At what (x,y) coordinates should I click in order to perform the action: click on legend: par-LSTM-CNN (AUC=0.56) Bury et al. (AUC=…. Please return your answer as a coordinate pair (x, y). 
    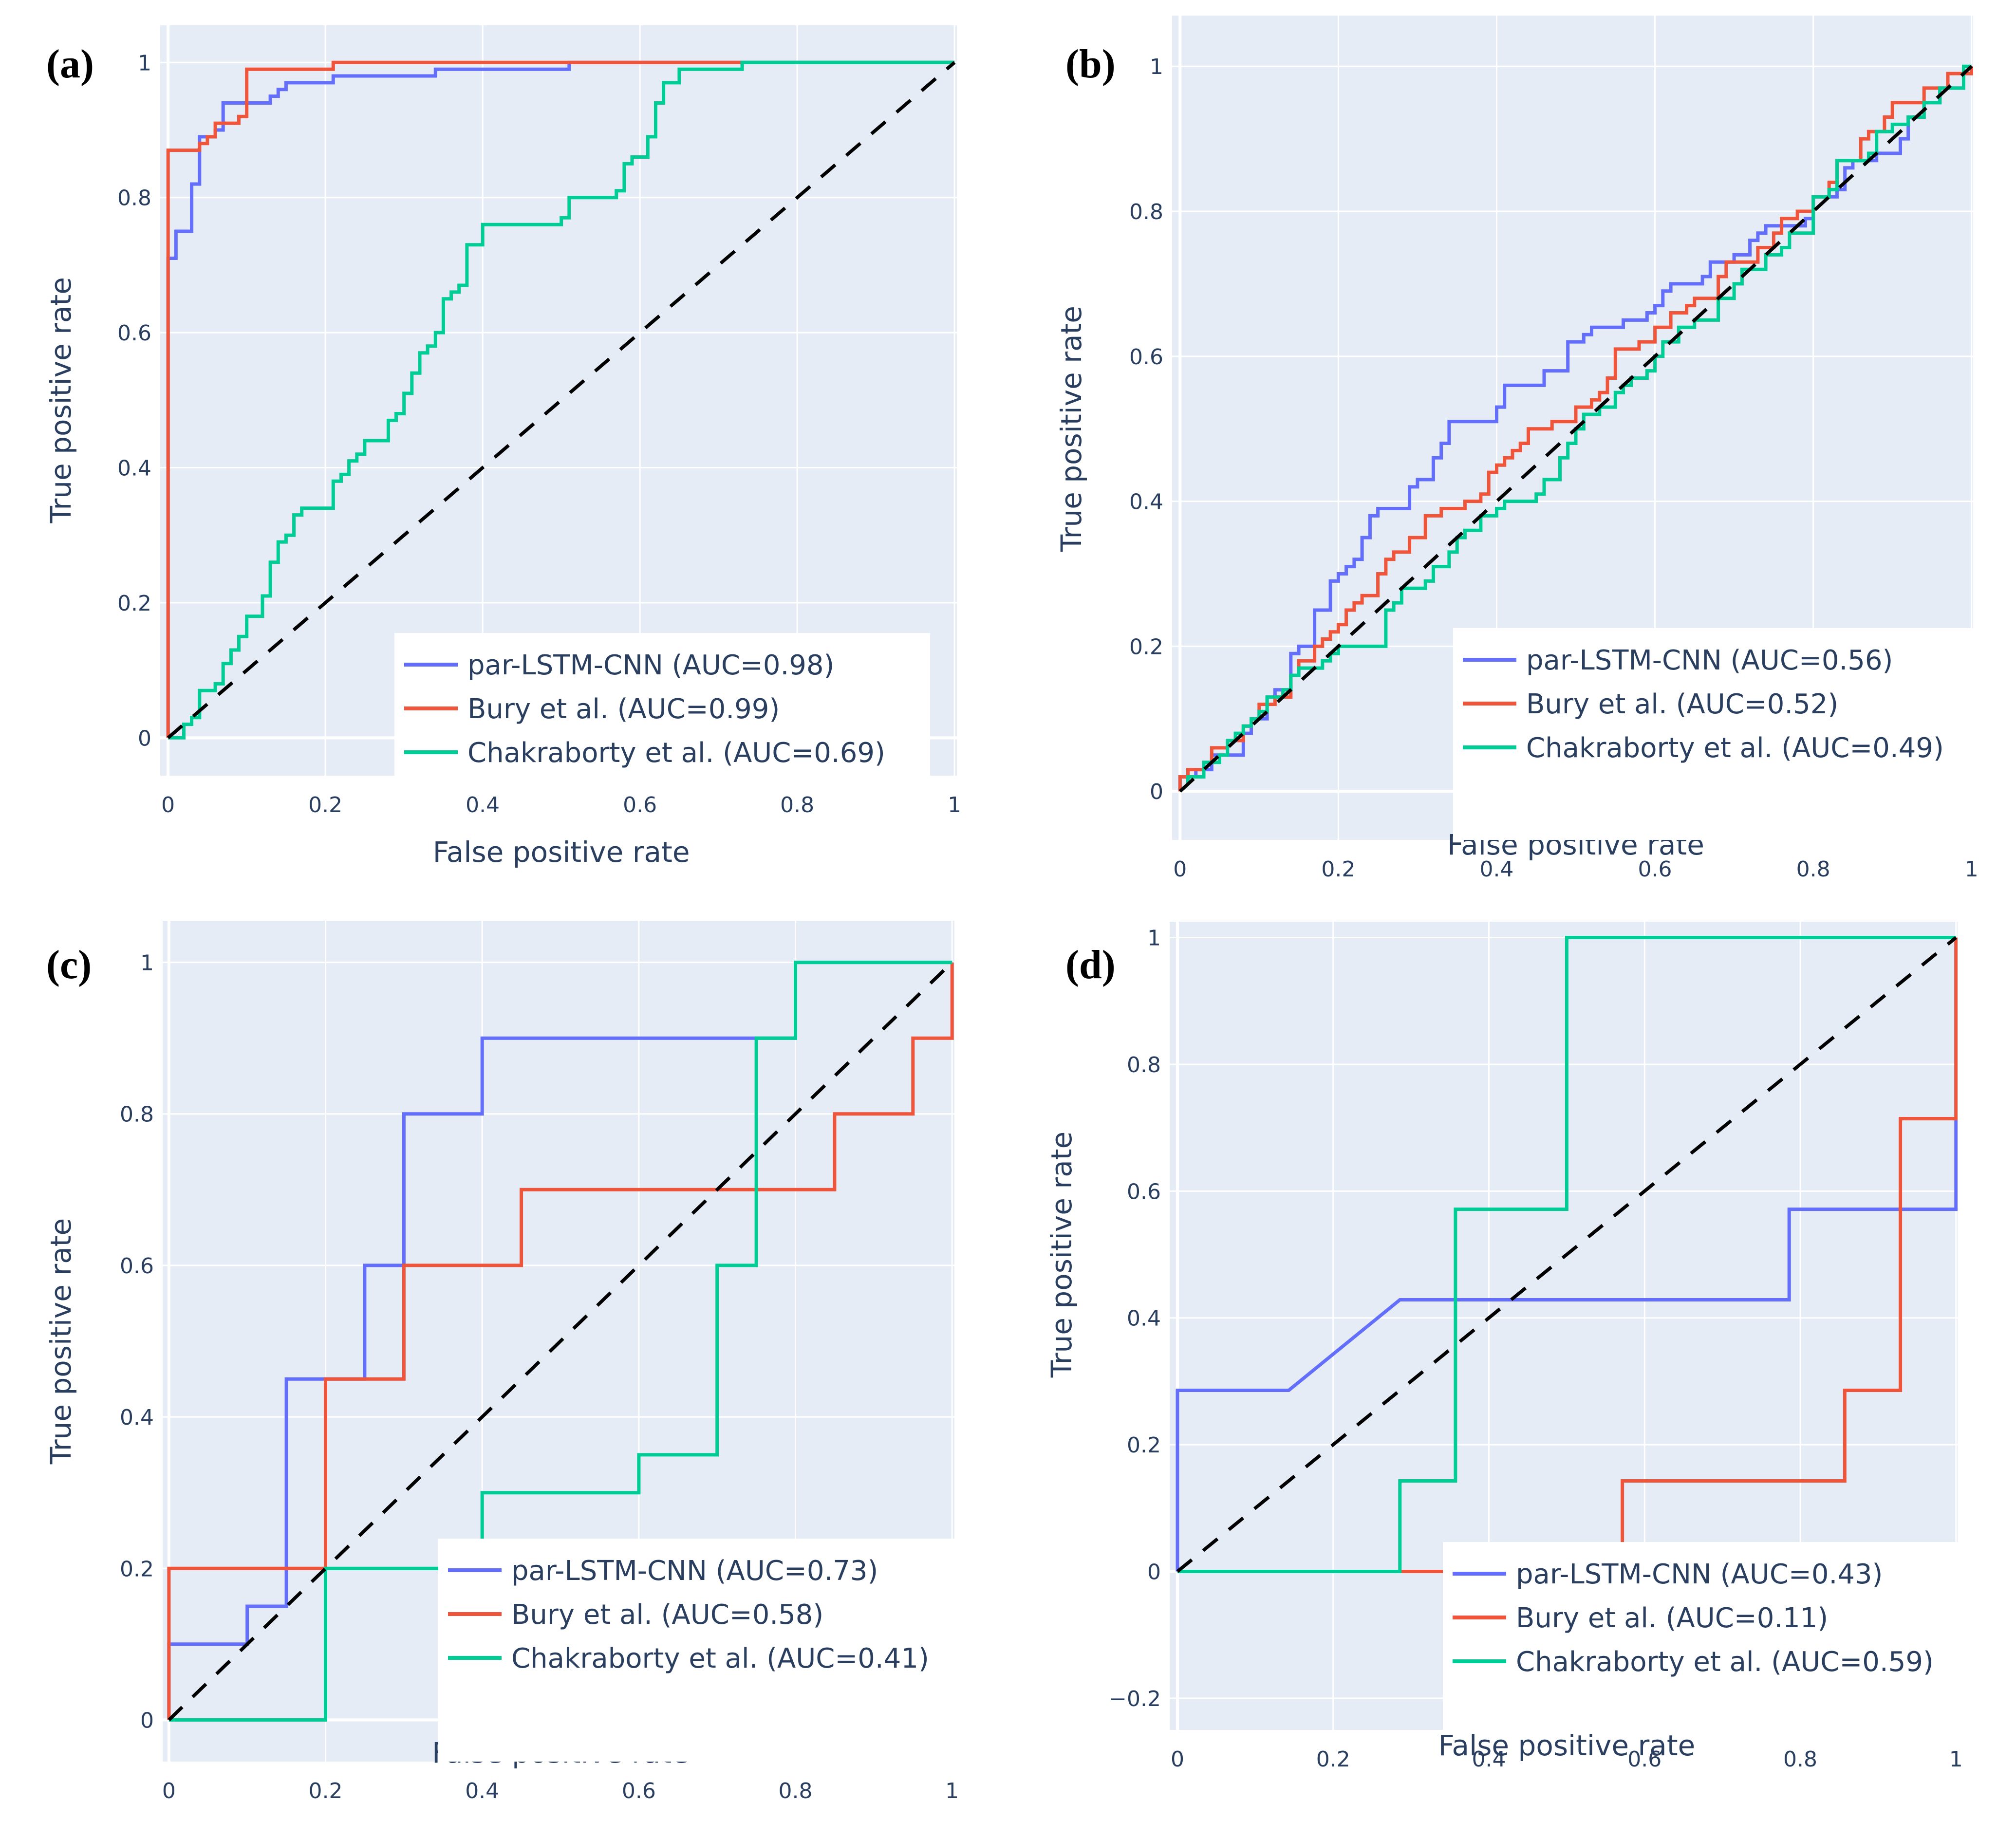
    Looking at the image, I should click on (1717, 734).